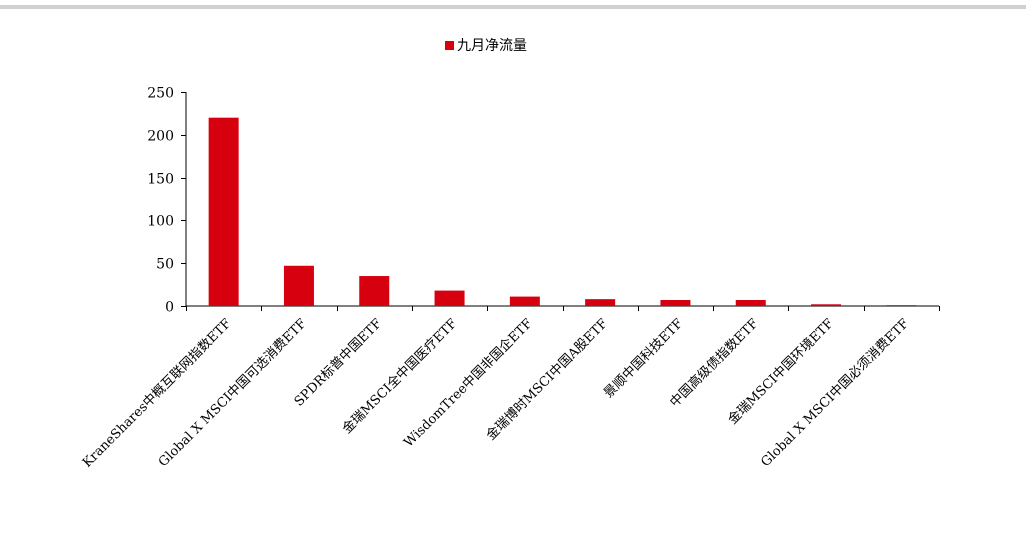 This screenshot has height=539, width=1026. I want to click on y-tick-label: 100, so click(160, 222).